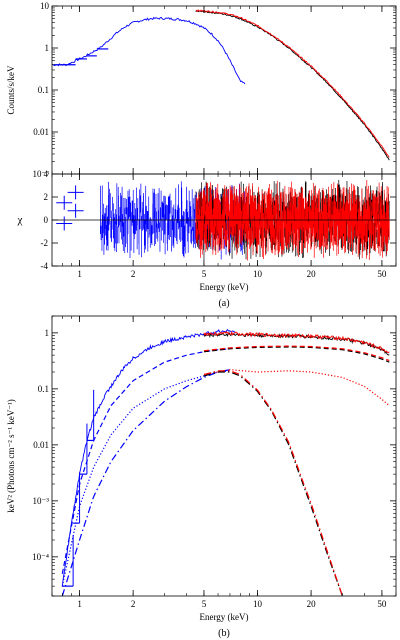  I want to click on panel-b-x-tick-label: 1, so click(79, 604).